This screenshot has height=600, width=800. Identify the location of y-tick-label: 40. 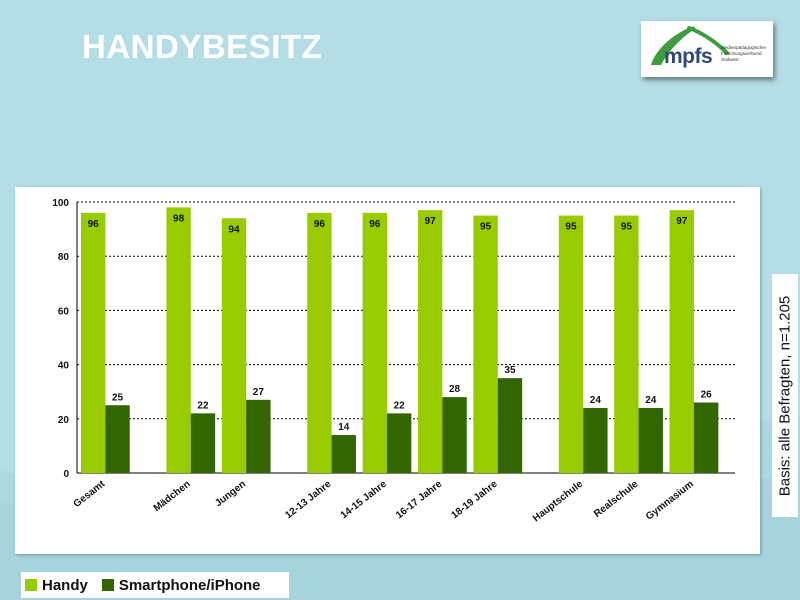
(64, 366).